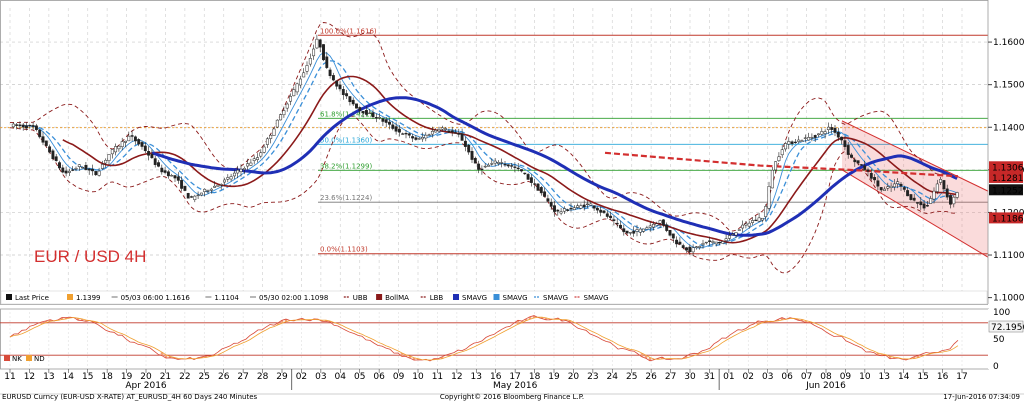  What do you see at coordinates (360, 298) in the screenshot?
I see `legend-label: UBB` at bounding box center [360, 298].